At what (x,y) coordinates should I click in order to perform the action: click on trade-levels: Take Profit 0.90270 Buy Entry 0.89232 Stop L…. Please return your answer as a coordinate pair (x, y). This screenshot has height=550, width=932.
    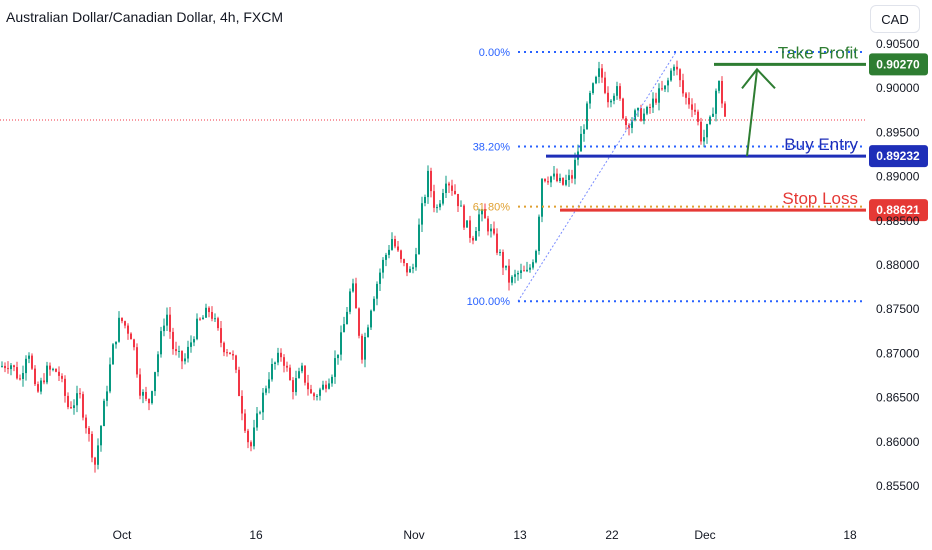
    Looking at the image, I should click on (737, 132).